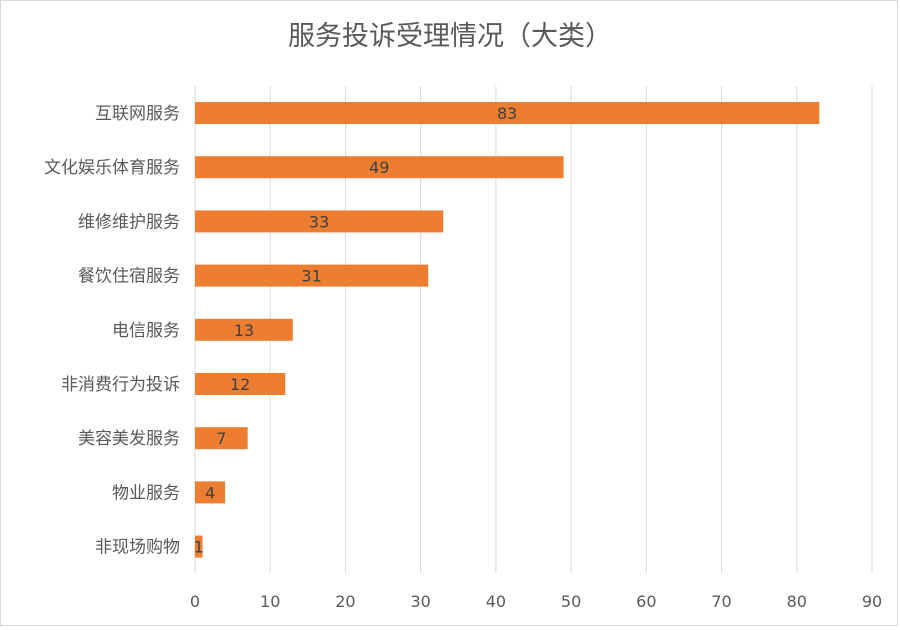 This screenshot has height=630, width=900. I want to click on x-tick-label: 40, so click(496, 601).